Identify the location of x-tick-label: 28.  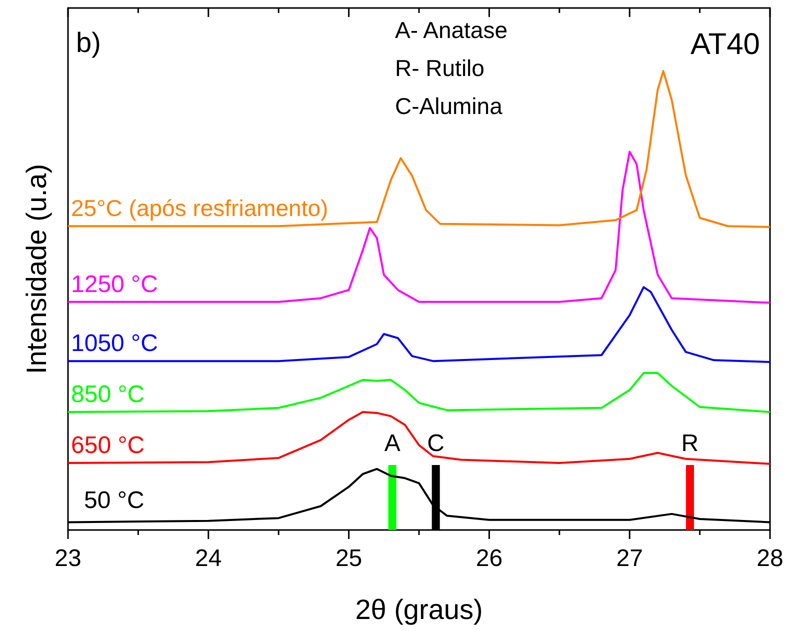
(770, 558).